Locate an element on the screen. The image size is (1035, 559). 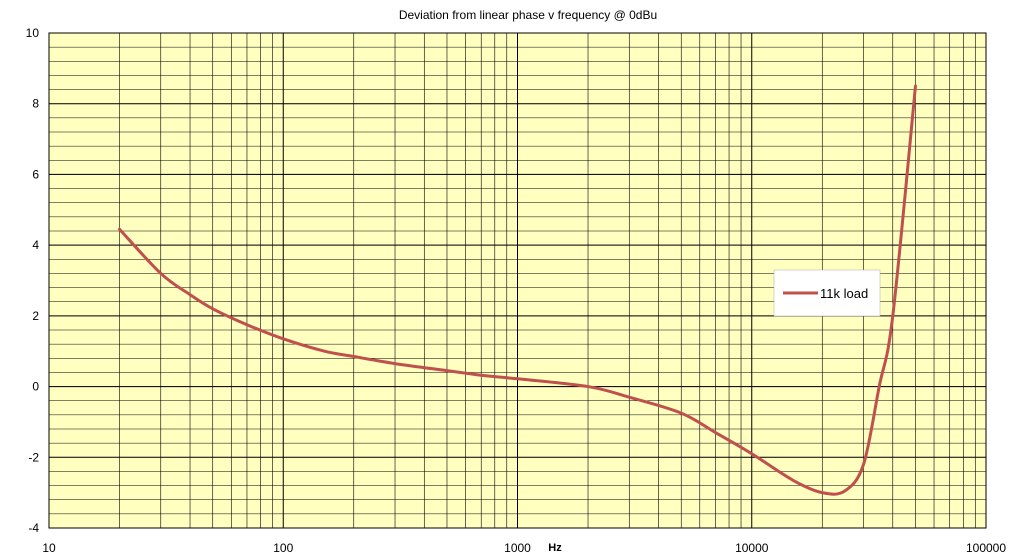
y-tick-label: -4 is located at coordinates (33, 528).